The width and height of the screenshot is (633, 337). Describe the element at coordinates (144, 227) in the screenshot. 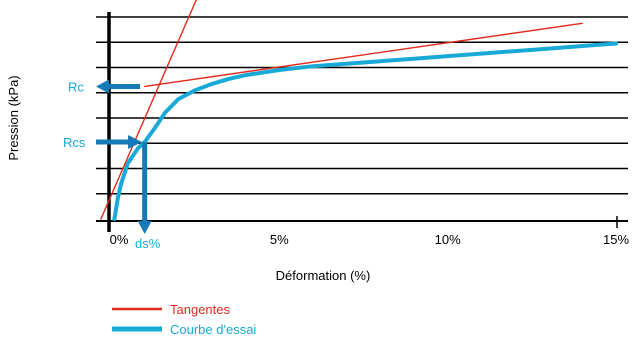

I see `ds-arrow-head` at that location.